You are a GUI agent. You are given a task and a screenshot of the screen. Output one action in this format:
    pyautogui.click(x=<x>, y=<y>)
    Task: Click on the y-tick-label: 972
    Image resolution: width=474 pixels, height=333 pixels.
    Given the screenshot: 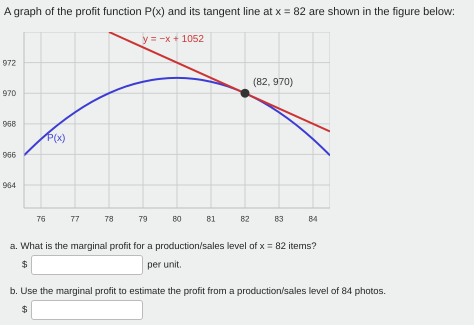 What is the action you would take?
    pyautogui.click(x=9, y=63)
    